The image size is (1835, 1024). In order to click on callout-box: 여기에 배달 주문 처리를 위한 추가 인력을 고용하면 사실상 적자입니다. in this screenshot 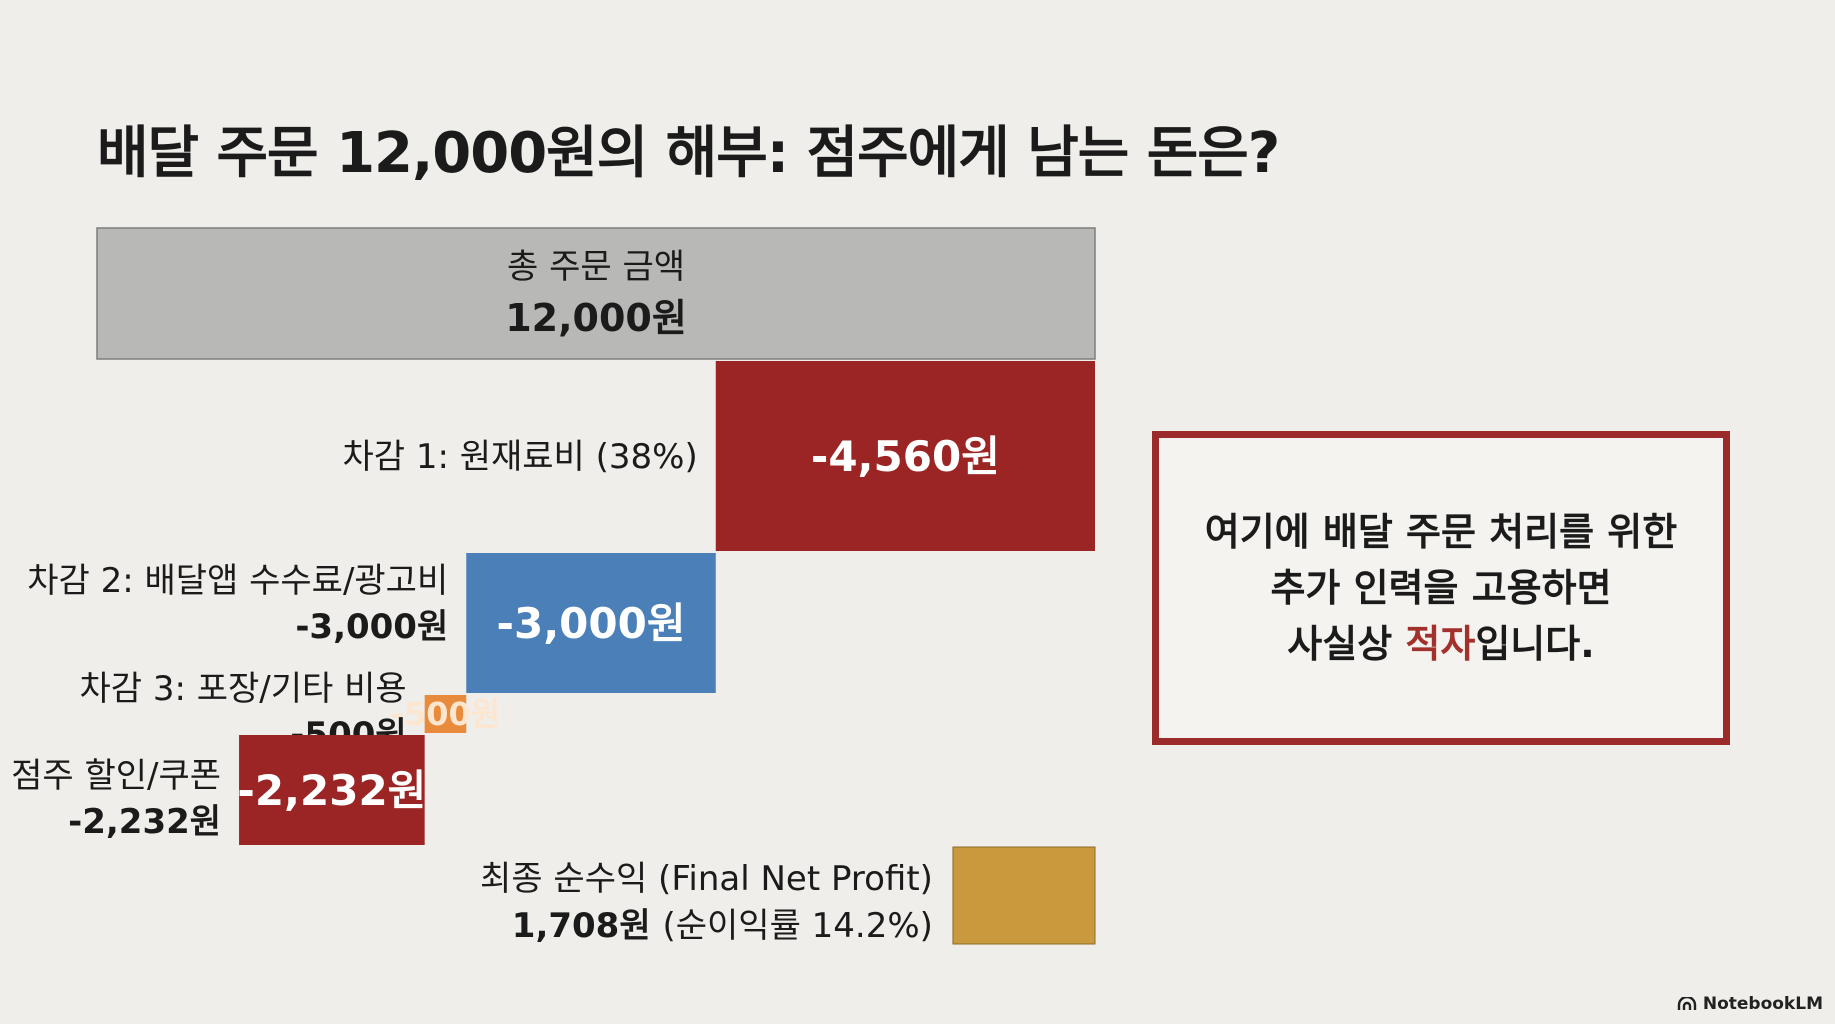, I will do `click(1441, 588)`.